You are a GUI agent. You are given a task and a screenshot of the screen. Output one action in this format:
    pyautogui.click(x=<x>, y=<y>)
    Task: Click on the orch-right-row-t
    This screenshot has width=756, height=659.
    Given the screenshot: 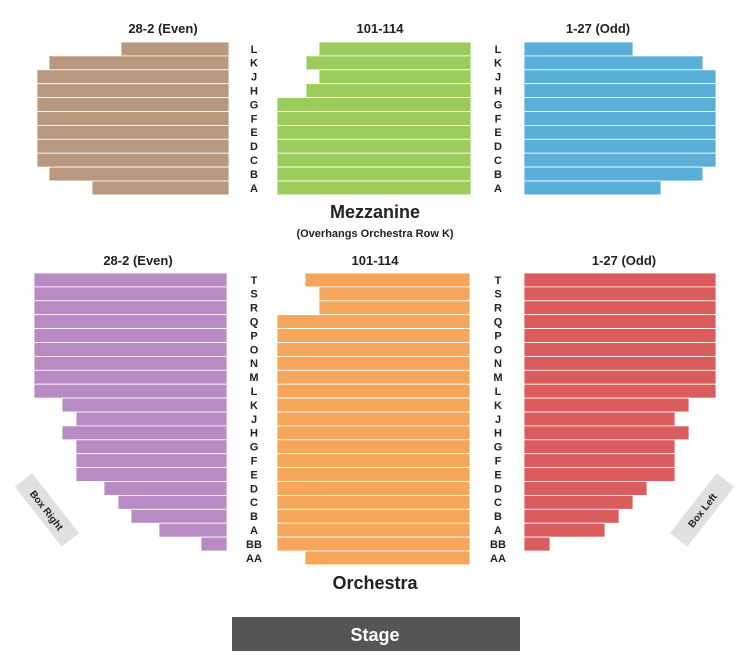 What is the action you would take?
    pyautogui.click(x=620, y=280)
    